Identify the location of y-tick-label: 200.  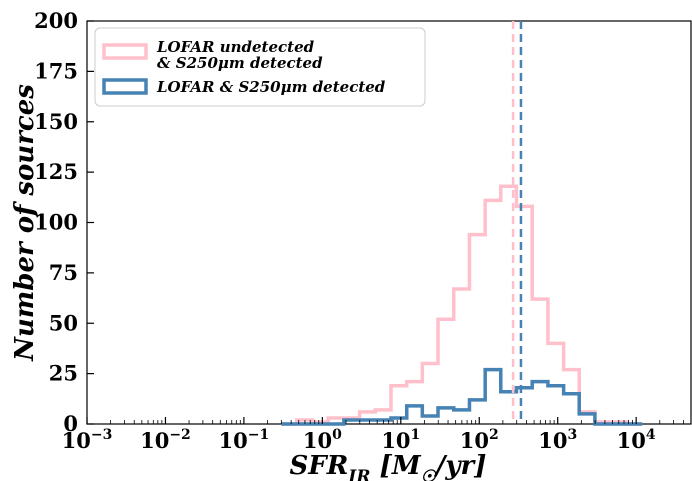
(56, 20).